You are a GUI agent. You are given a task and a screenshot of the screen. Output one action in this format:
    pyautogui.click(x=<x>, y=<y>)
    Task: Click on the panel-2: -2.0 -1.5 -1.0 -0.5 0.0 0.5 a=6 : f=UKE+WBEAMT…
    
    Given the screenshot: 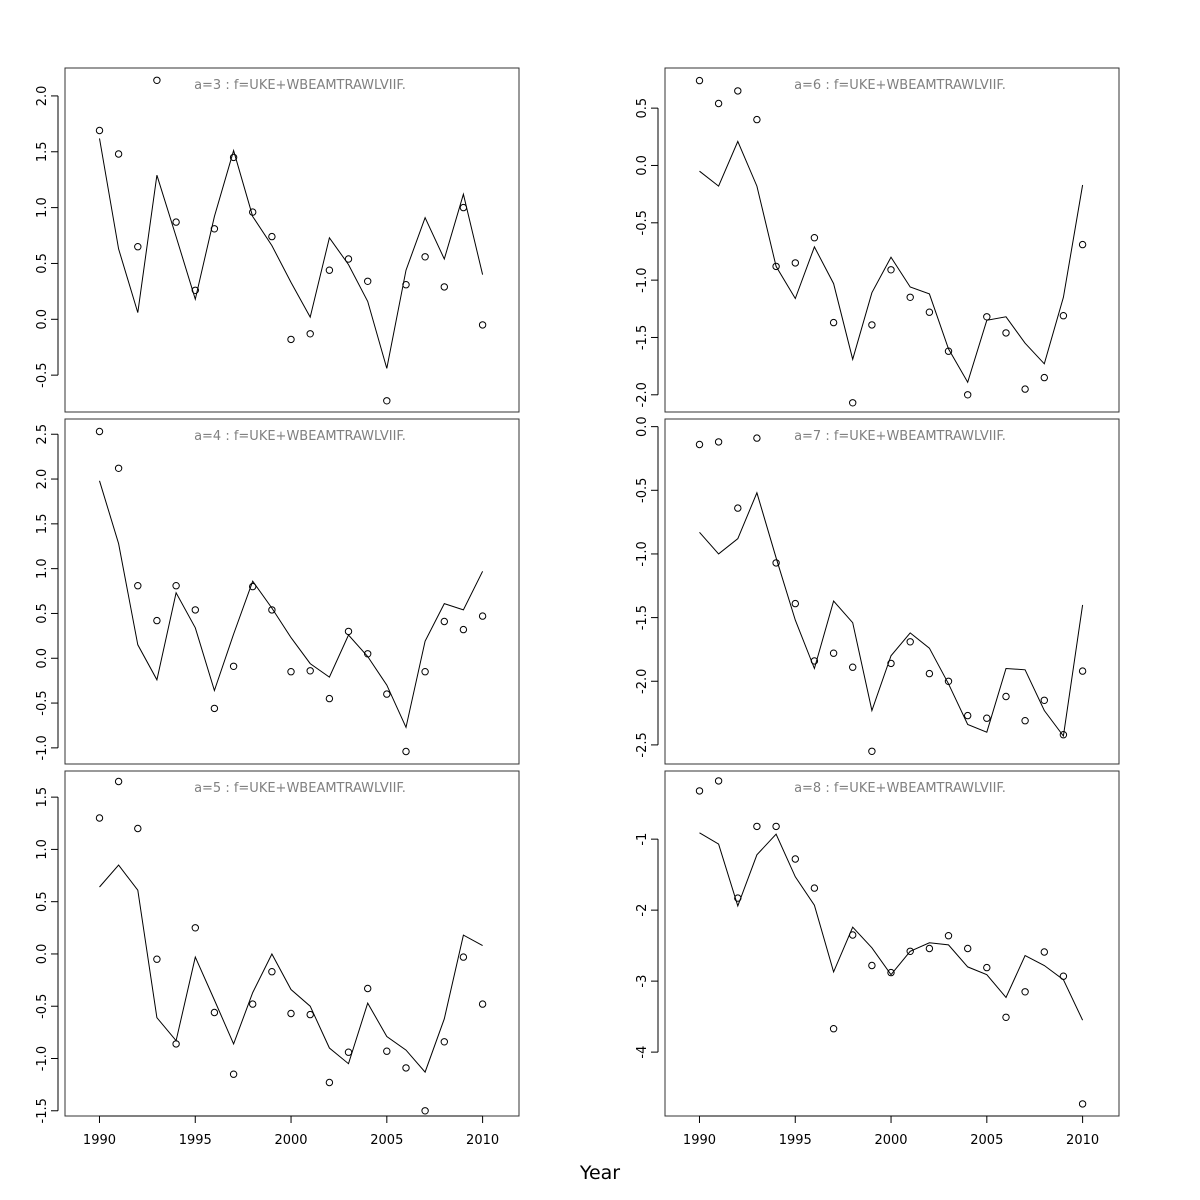 What is the action you would take?
    pyautogui.click(x=877, y=240)
    